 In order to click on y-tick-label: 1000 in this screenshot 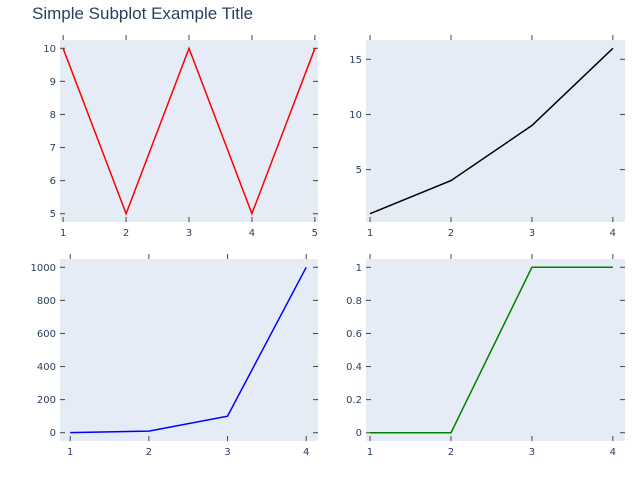, I will do `click(43, 268)`.